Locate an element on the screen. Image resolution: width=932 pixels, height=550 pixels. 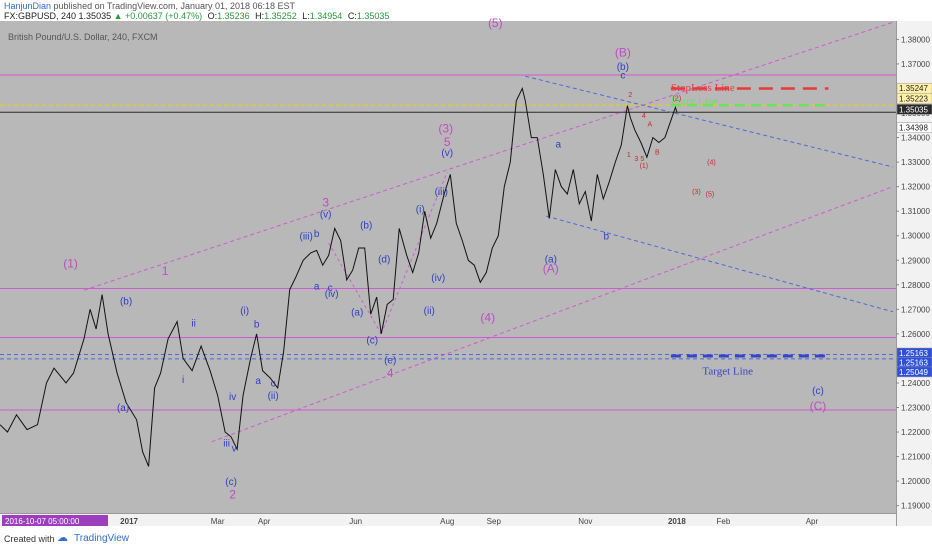
low-value: 1.34954 is located at coordinates (326, 16).